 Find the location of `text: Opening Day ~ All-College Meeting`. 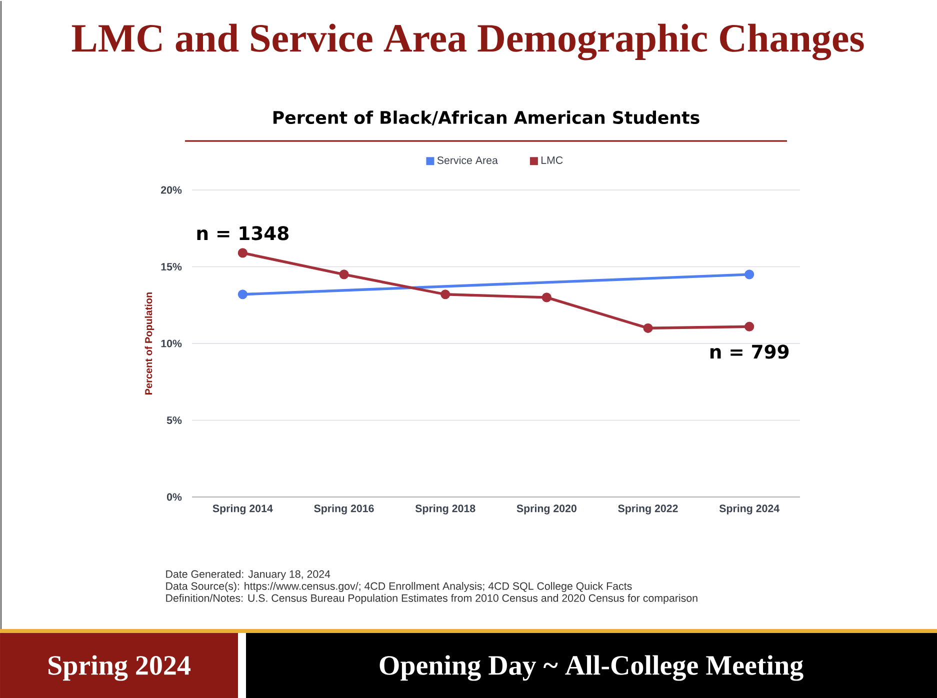

text: Opening Day ~ All-College Meeting is located at coordinates (592, 668).